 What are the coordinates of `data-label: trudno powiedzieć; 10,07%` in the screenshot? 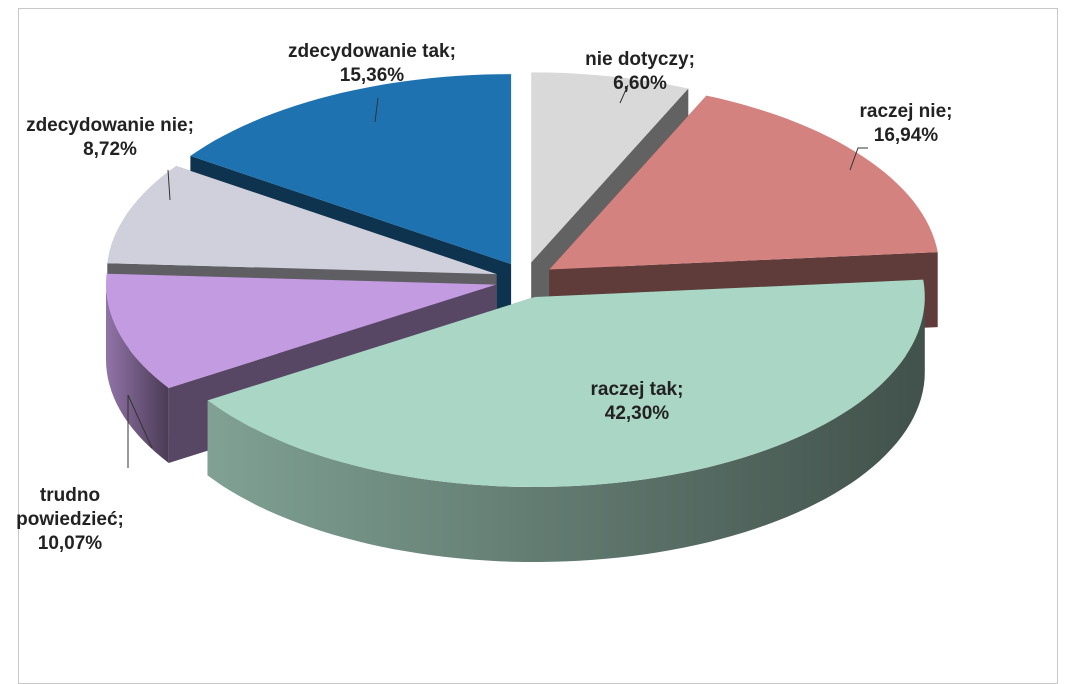 It's located at (70, 519).